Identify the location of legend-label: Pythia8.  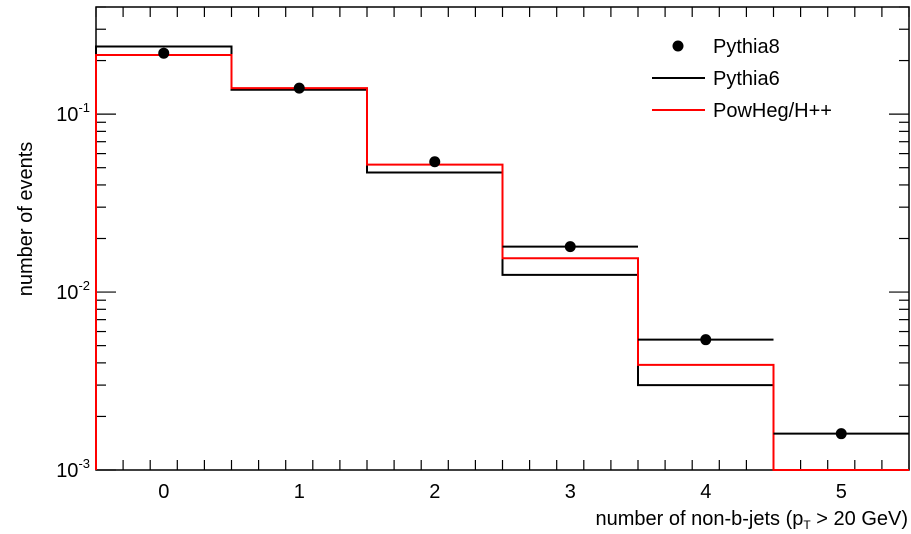
(746, 47).